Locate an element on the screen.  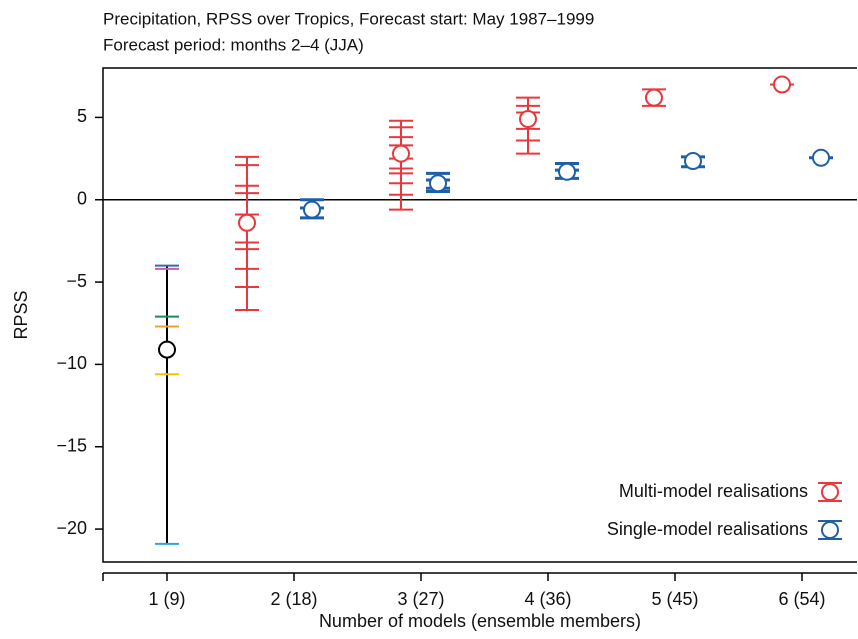
legend-label: Single-model realisations is located at coordinates (707, 529).